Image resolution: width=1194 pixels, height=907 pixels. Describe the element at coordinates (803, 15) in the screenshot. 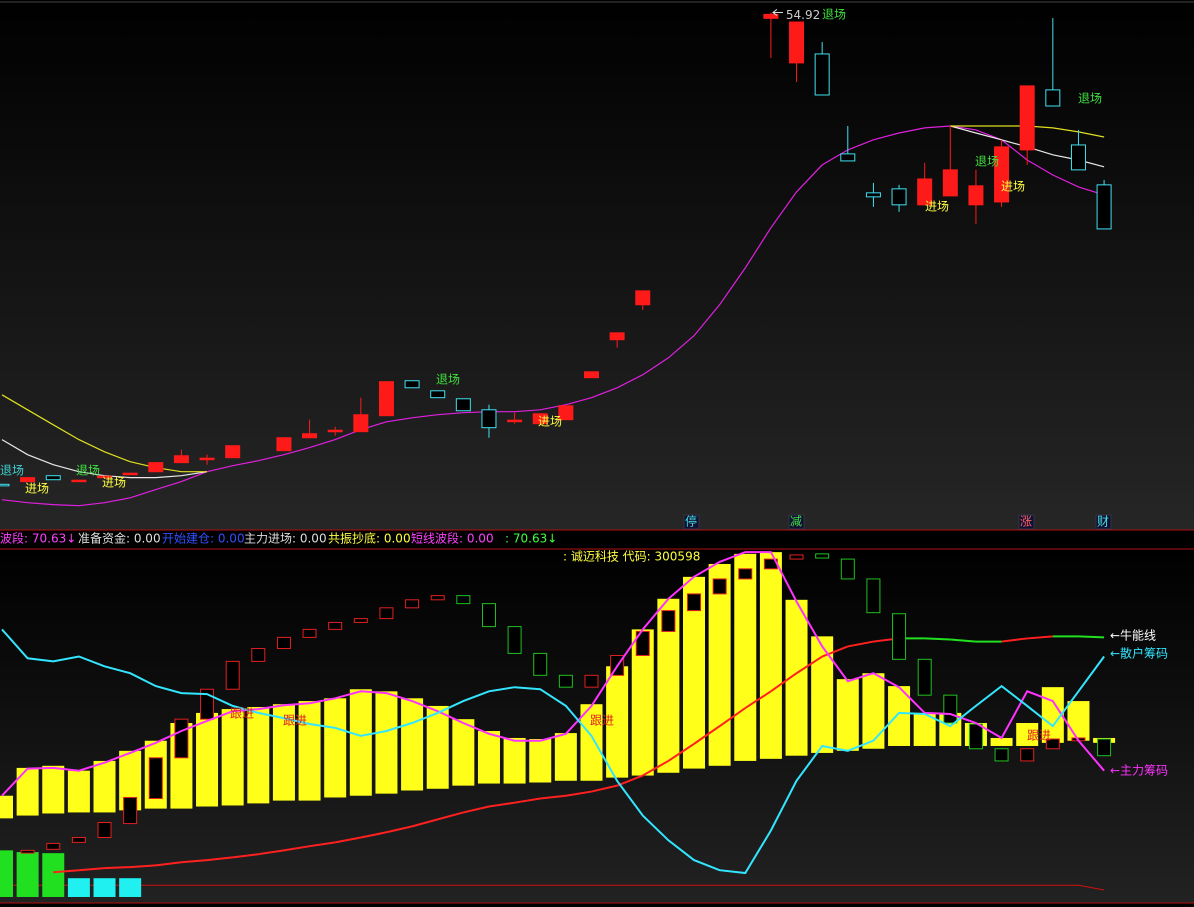

I see `high-label: 54.92` at that location.